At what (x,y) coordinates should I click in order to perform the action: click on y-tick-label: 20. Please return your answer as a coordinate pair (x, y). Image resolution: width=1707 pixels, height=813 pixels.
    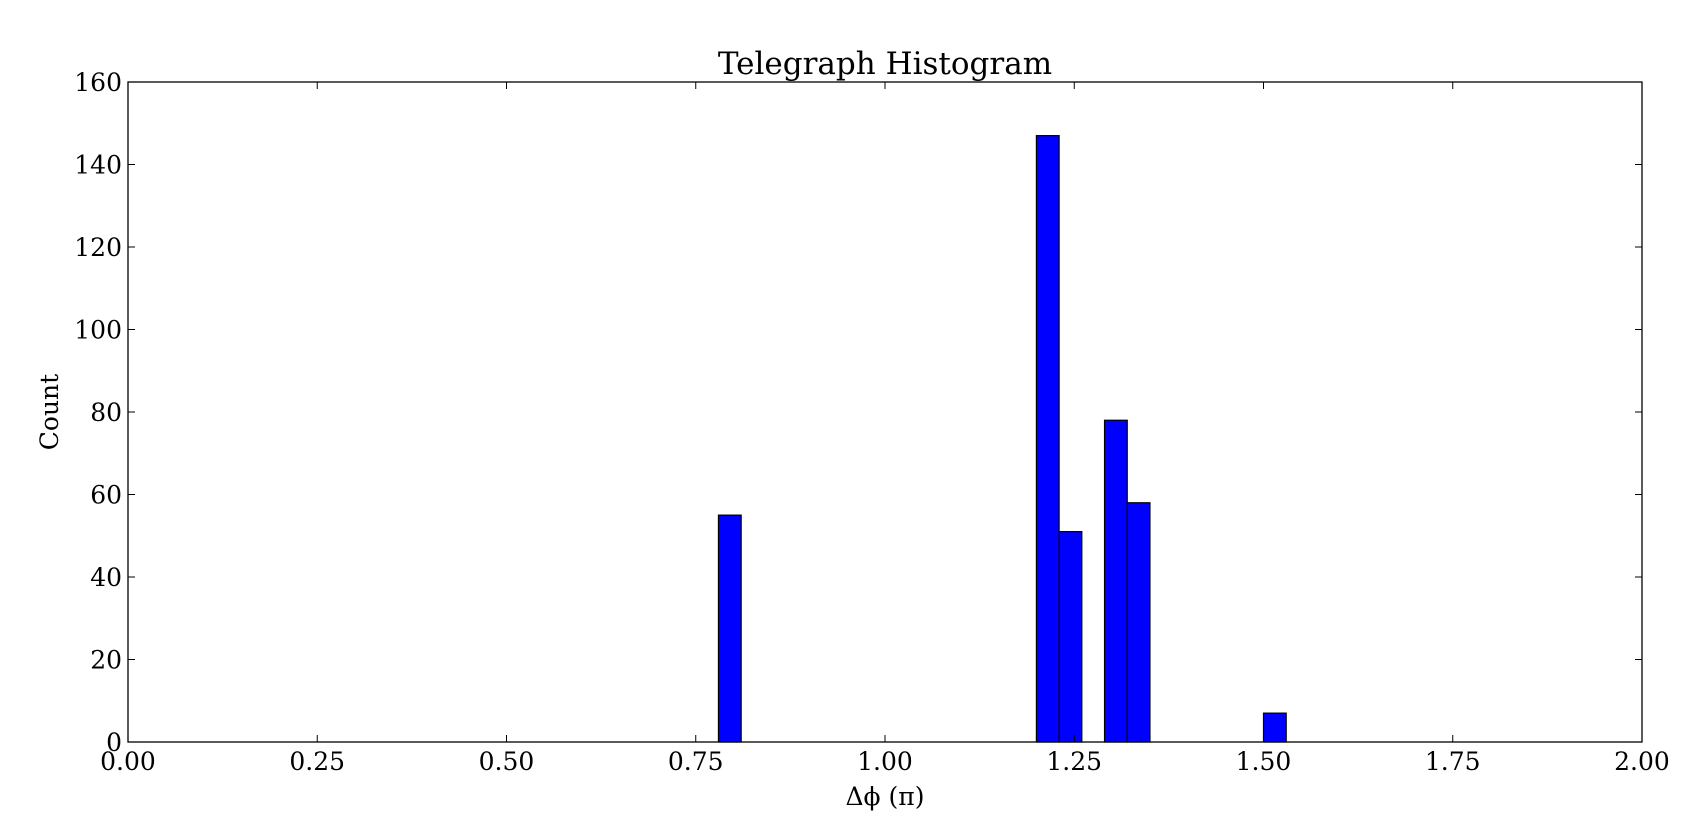
    Looking at the image, I should click on (106, 660).